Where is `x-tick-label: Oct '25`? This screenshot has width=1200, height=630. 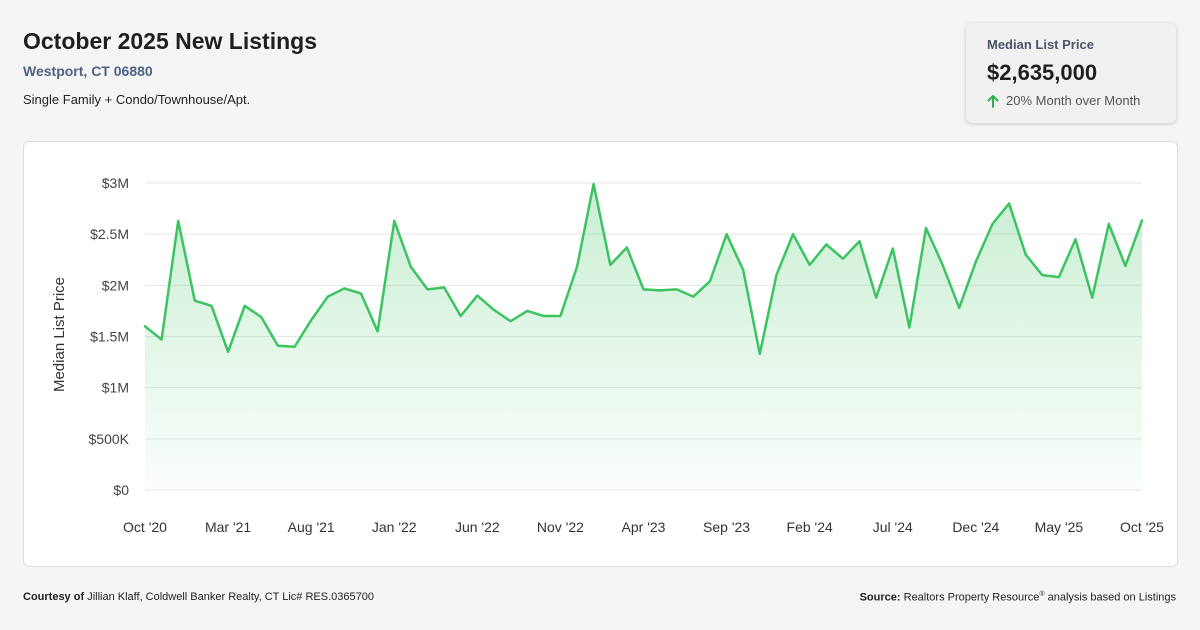
x-tick-label: Oct '25 is located at coordinates (1142, 527).